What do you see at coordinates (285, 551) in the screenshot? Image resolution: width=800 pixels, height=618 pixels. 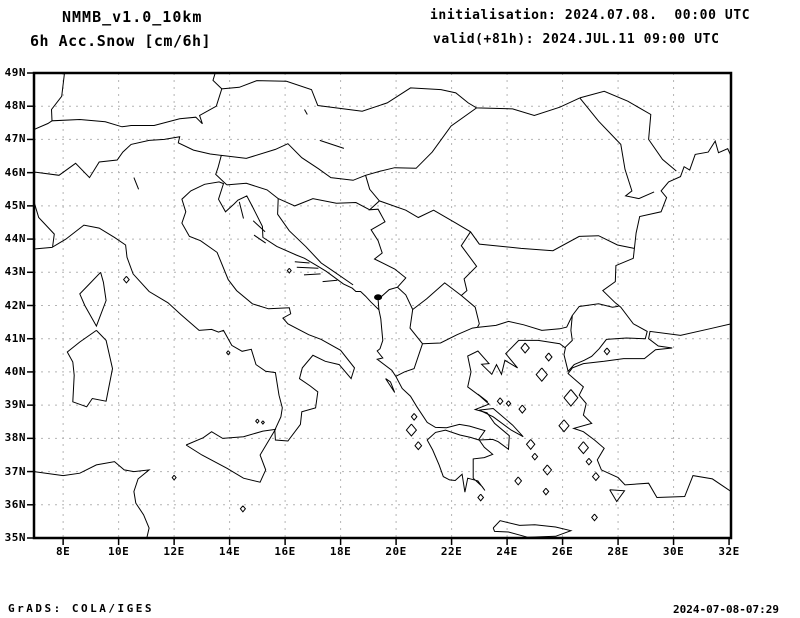 I see `x-tick-label: 16E` at bounding box center [285, 551].